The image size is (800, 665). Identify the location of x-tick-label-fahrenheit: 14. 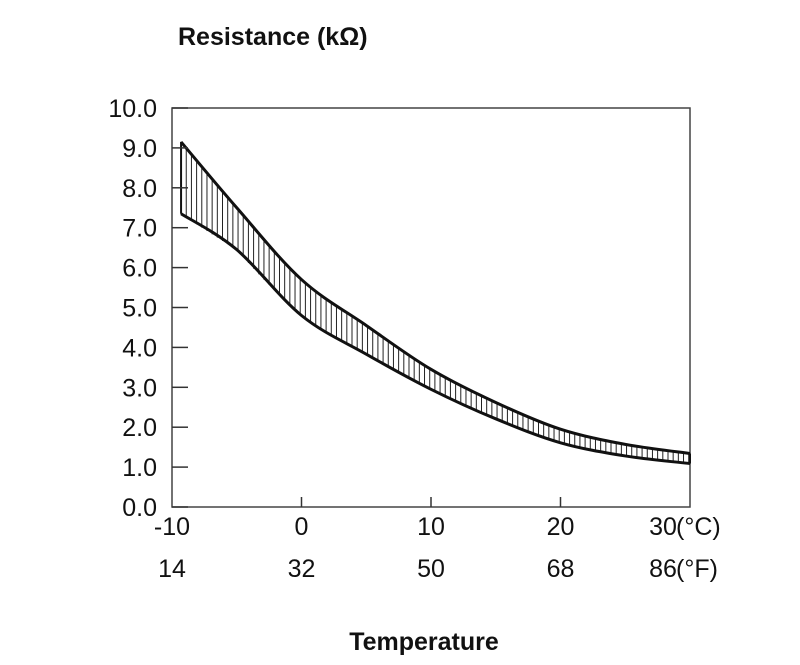
(172, 569).